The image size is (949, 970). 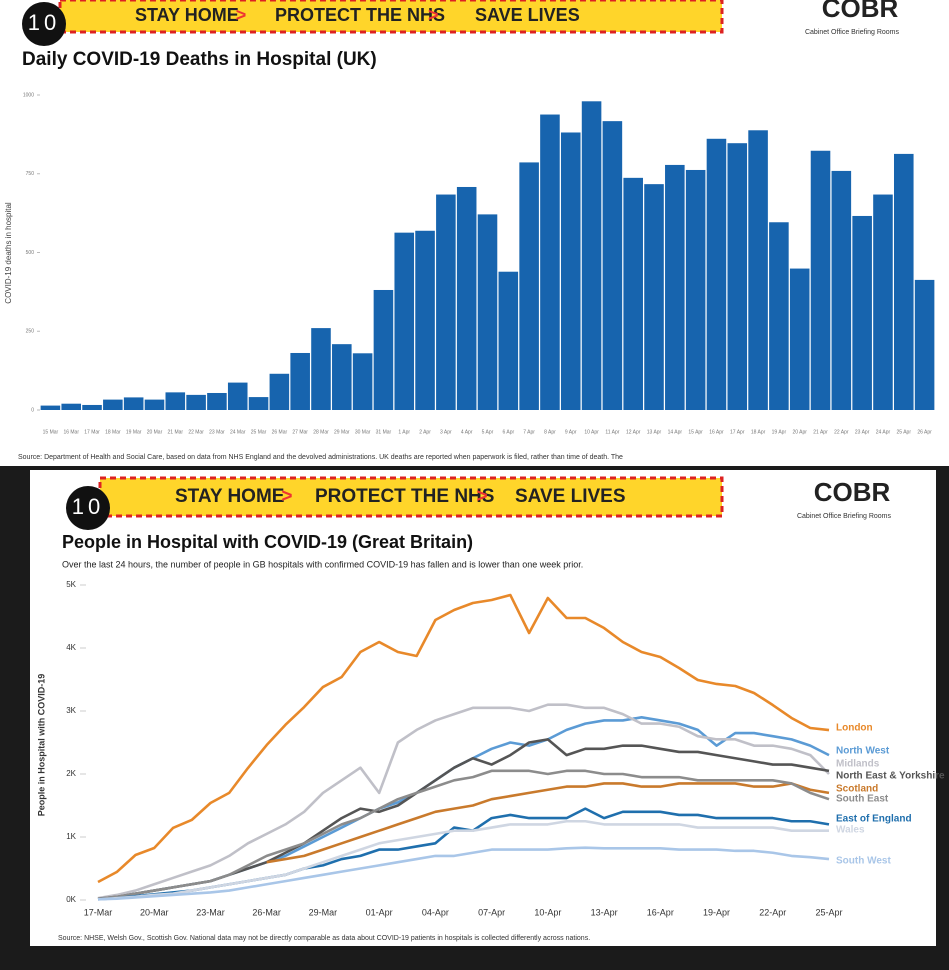 I want to click on x-tick-label: 31 Mar, so click(x=384, y=432).